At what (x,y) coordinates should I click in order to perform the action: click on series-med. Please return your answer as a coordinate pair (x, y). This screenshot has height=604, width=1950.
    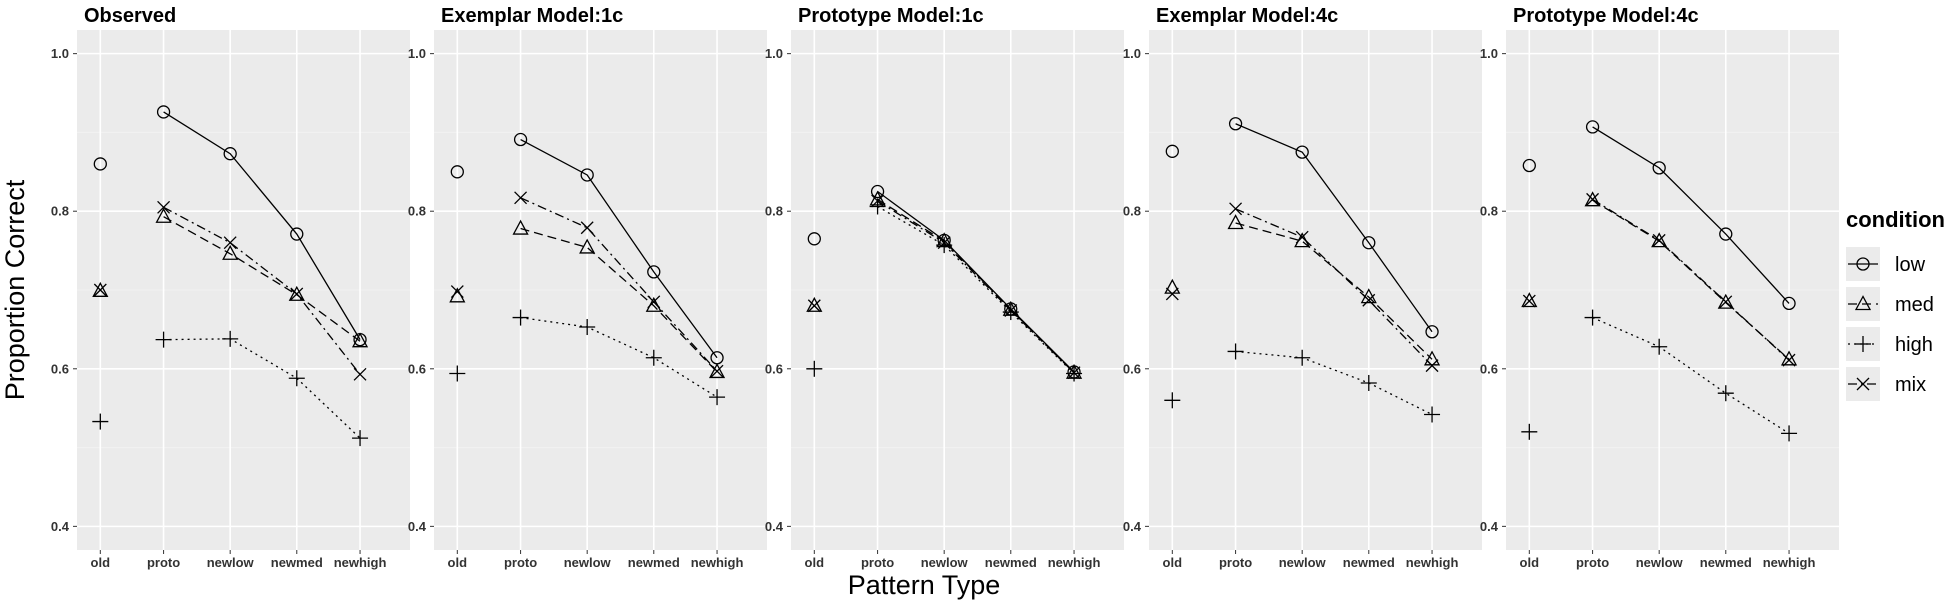
    Looking at the image, I should click on (230, 277).